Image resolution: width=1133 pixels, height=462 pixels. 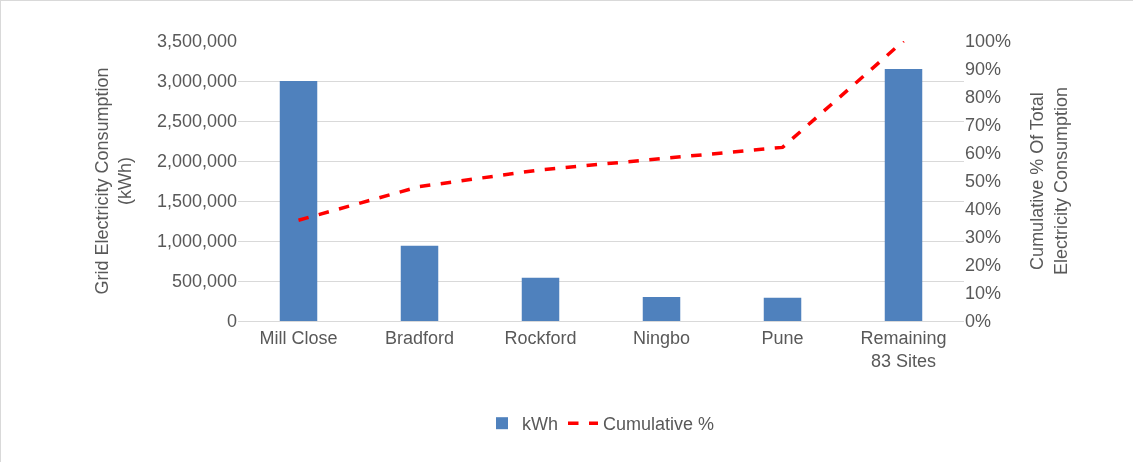 What do you see at coordinates (196, 81) in the screenshot?
I see `y-tick-label: 3,000,000` at bounding box center [196, 81].